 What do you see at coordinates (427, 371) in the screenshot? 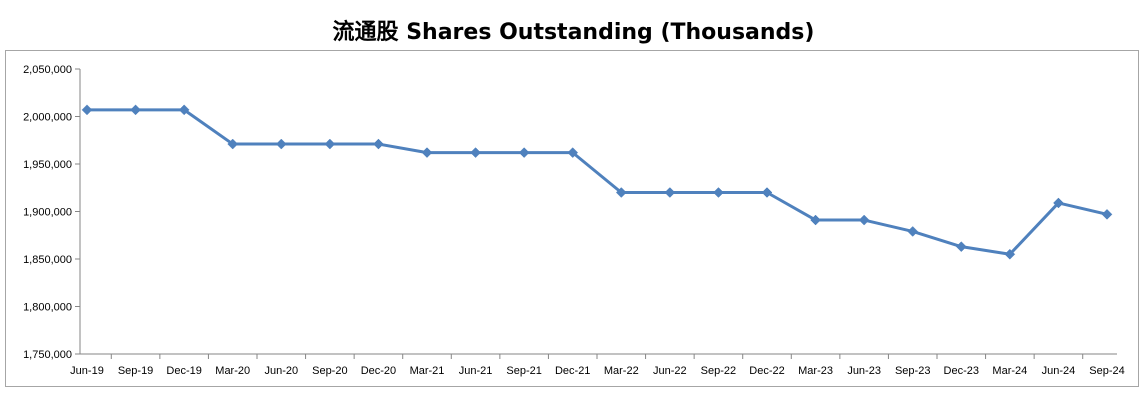
I see `x-tick-label: Mar-21` at bounding box center [427, 371].